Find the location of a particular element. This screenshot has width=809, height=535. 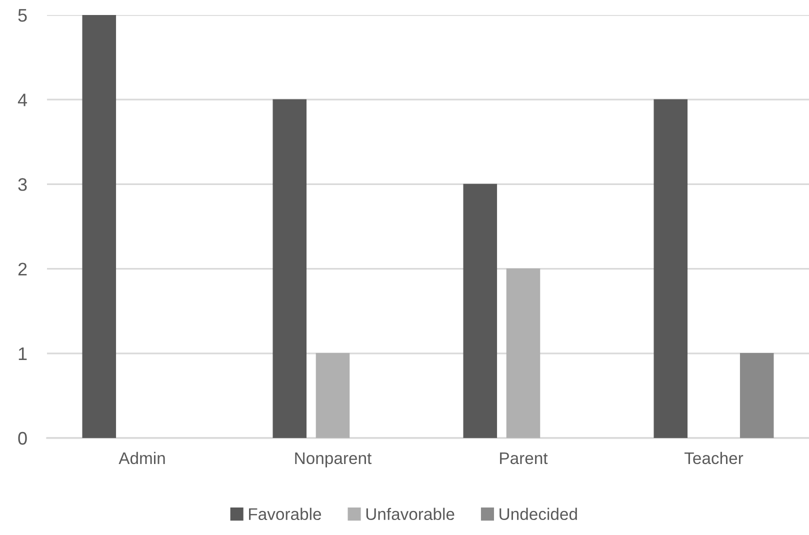

y-tick-label: 0 is located at coordinates (22, 438).